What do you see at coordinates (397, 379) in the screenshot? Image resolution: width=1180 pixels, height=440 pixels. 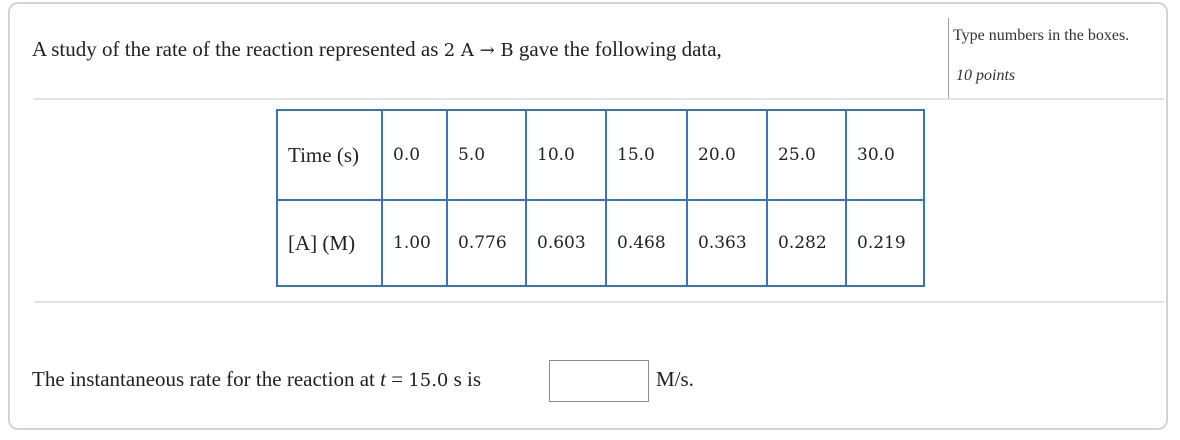 I see `equals-sign: =` at bounding box center [397, 379].